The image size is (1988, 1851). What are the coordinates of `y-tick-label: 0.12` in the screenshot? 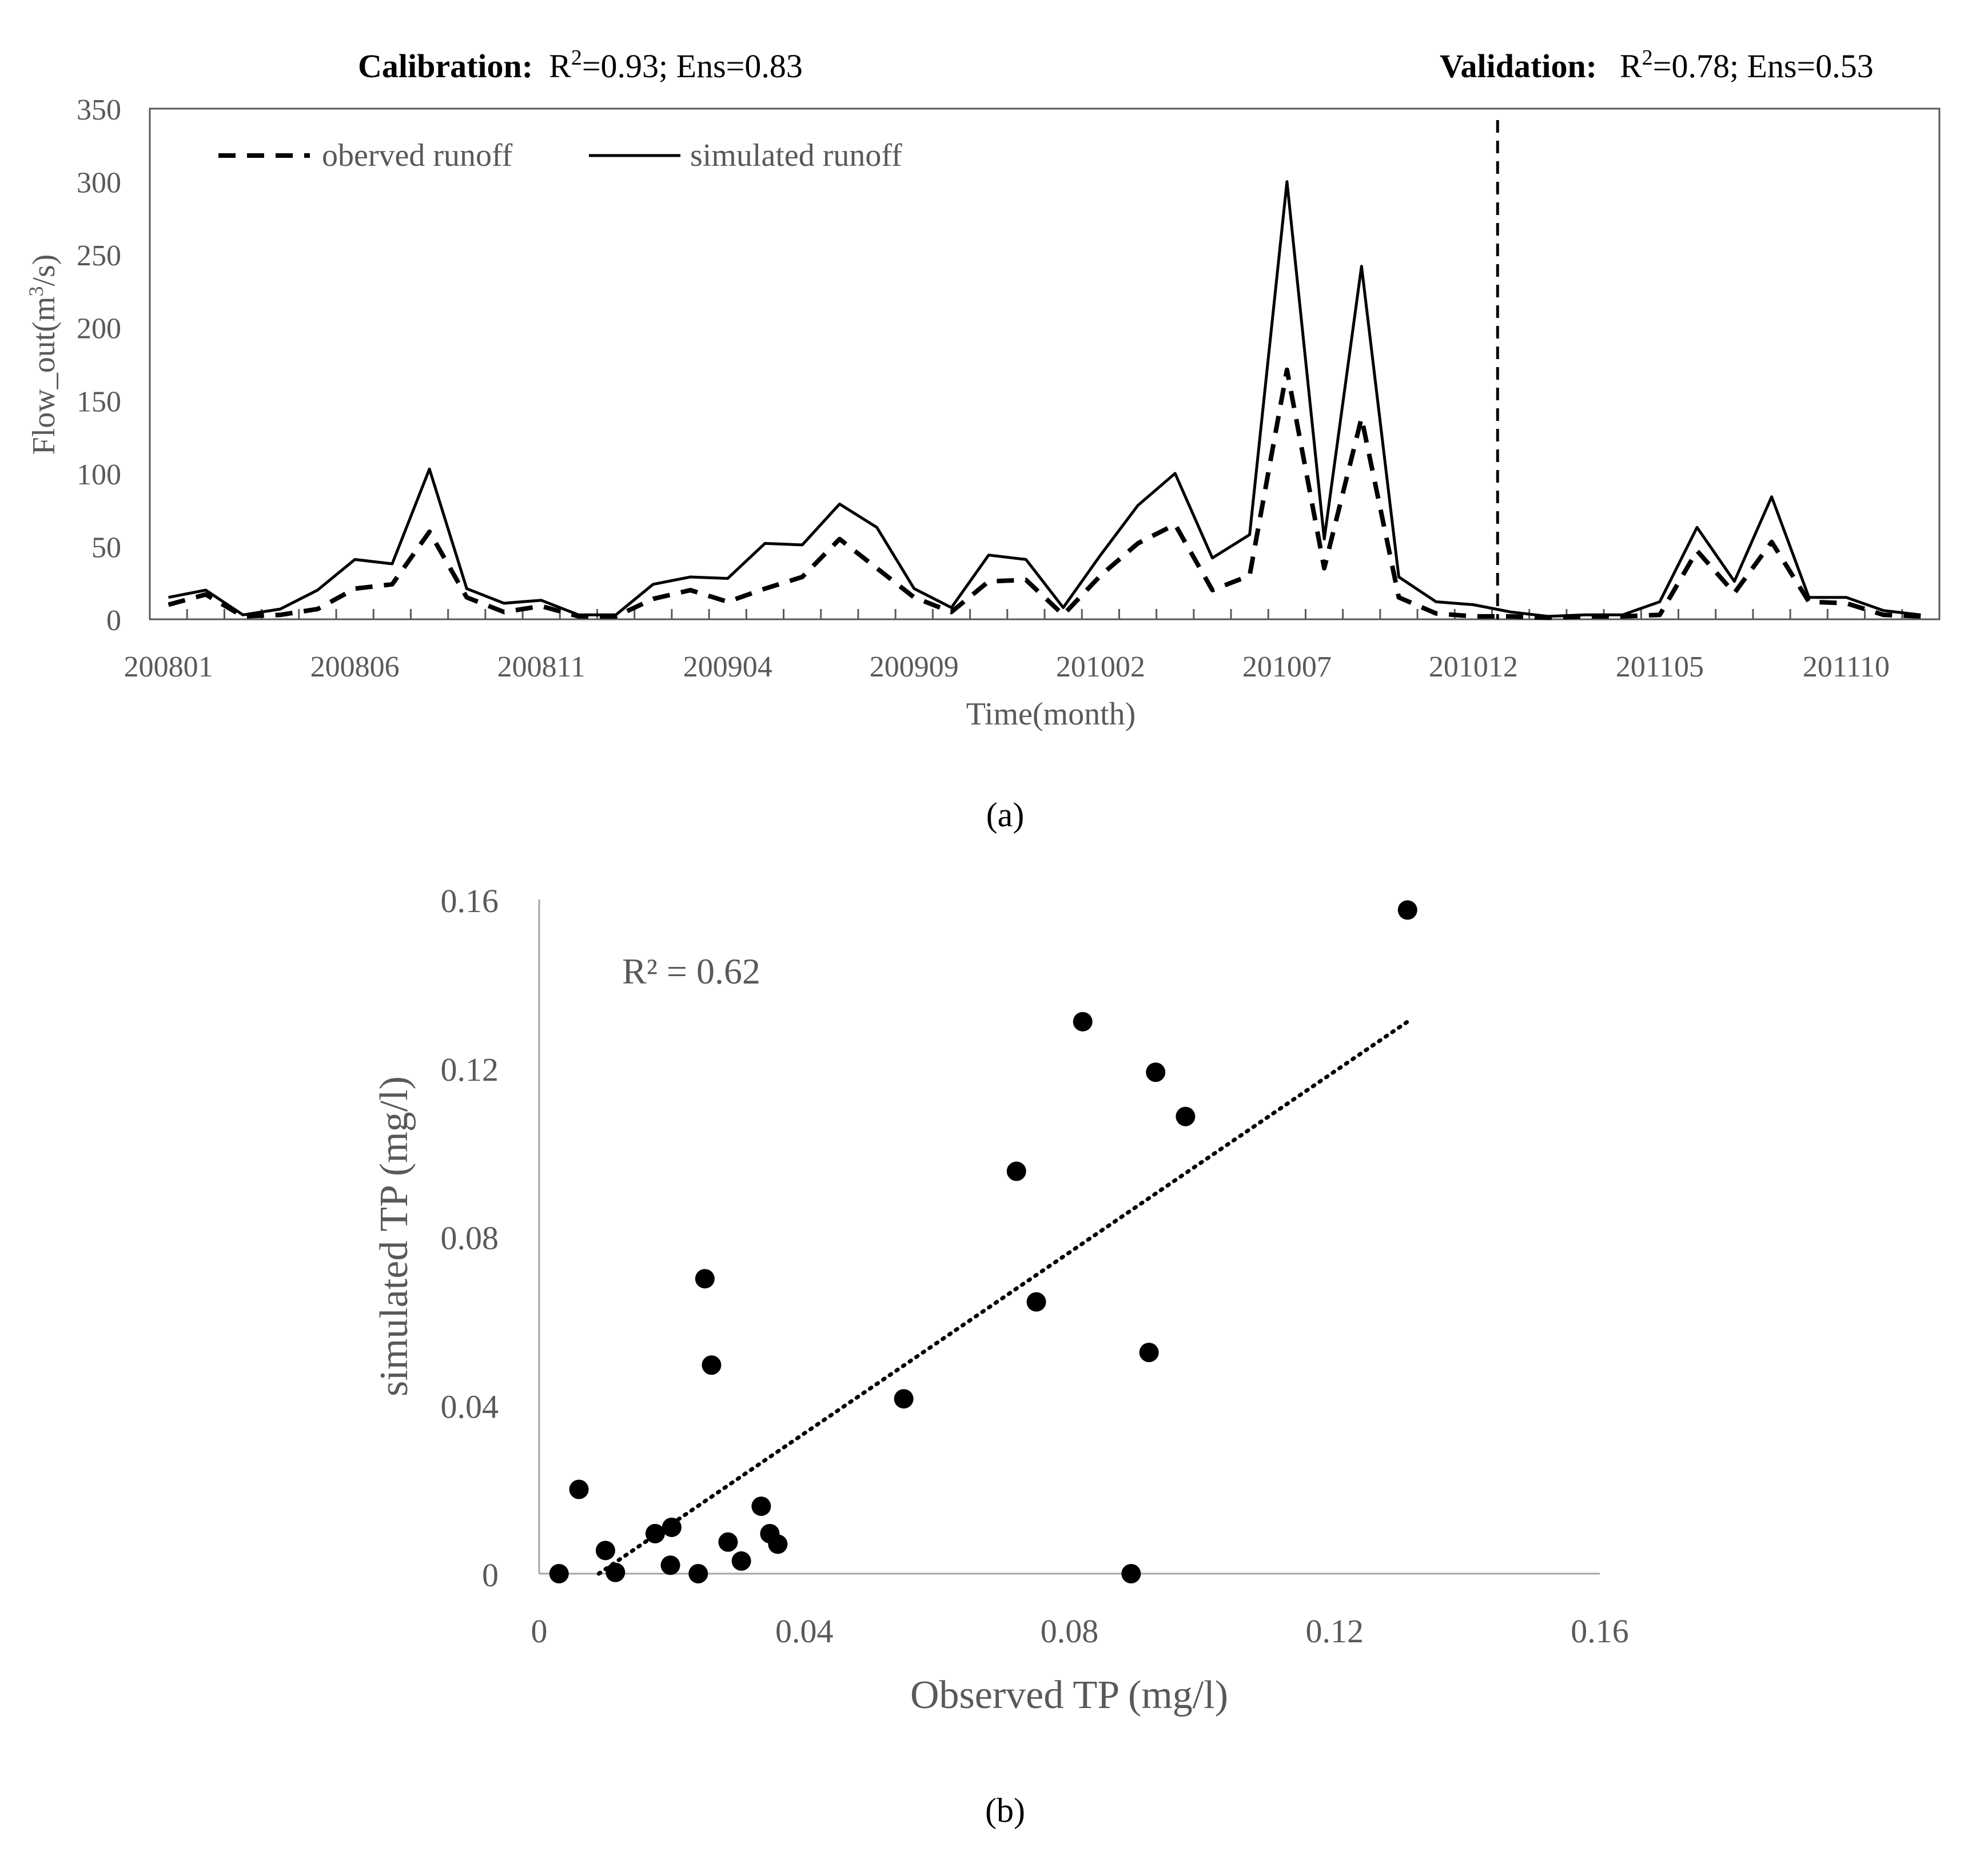 It's located at (470, 1069).